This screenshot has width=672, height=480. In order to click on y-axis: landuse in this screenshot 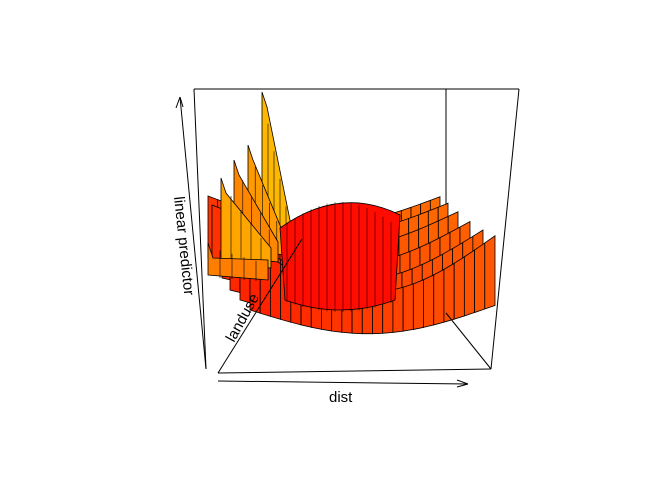, I will do `click(243, 318)`.